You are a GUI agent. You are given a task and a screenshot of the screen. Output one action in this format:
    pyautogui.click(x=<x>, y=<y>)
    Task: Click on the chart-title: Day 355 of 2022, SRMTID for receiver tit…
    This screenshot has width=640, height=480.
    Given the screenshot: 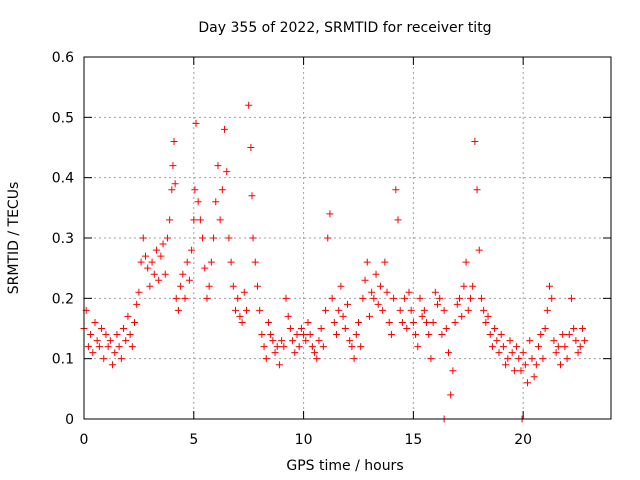 What is the action you would take?
    pyautogui.click(x=344, y=28)
    